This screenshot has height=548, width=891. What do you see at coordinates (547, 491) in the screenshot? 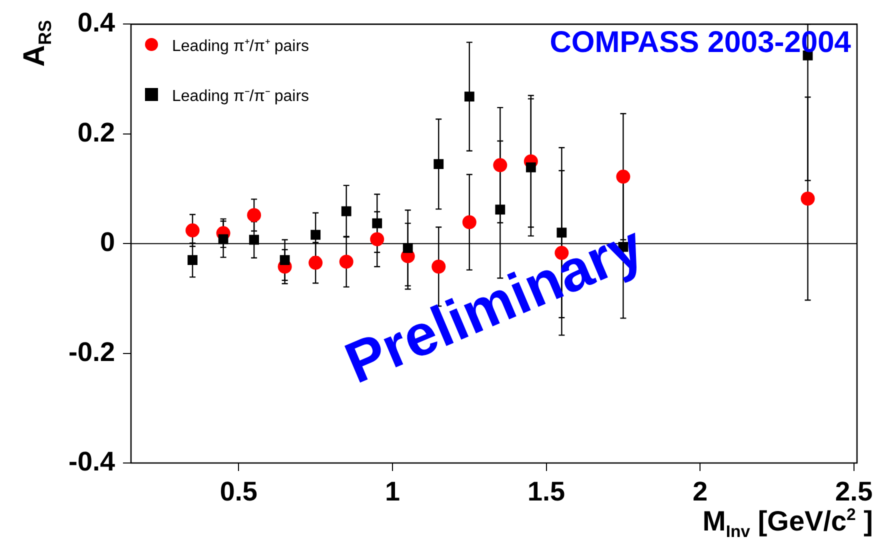
I see `x-tick-label: 1.5` at bounding box center [547, 491].